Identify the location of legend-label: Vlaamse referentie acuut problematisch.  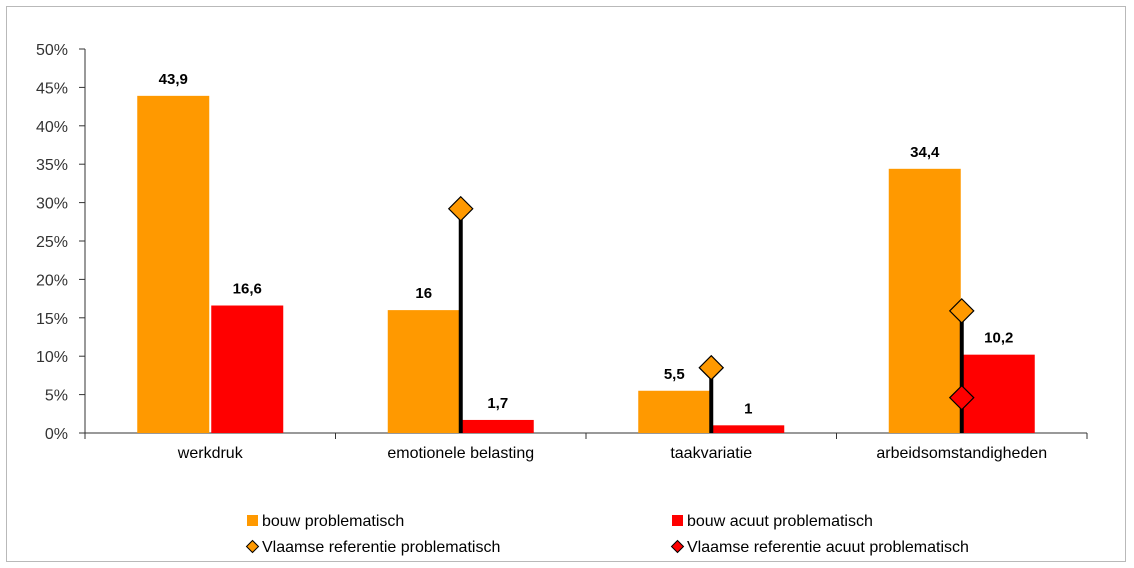
(828, 547).